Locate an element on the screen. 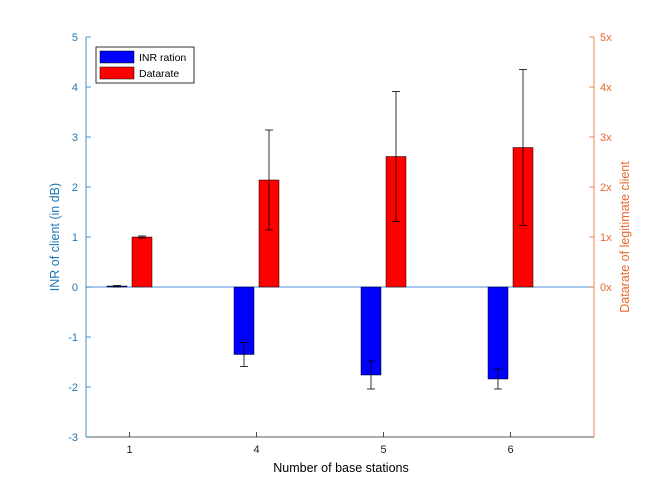  y-left-tick-label: -3 is located at coordinates (73, 438).